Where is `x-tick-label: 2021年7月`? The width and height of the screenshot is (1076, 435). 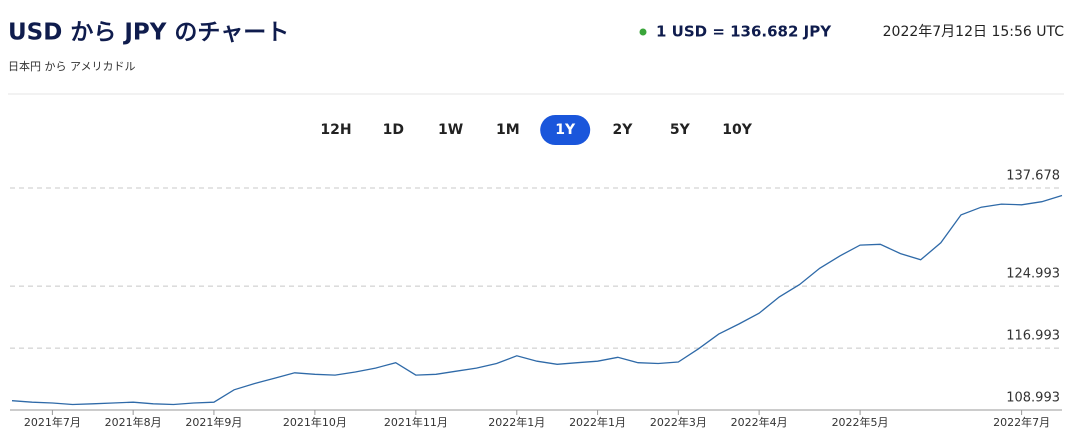 x-tick-label: 2021年7月 is located at coordinates (52, 422).